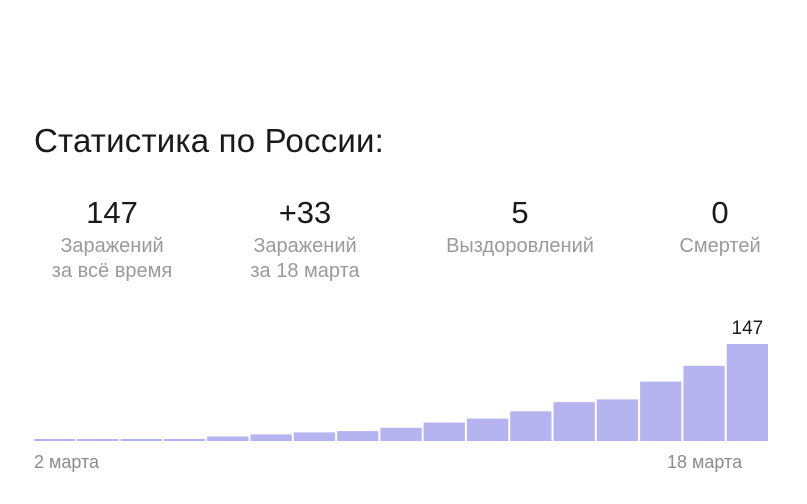  Describe the element at coordinates (705, 462) in the screenshot. I see `x-axis-end-label: 18 марта` at that location.